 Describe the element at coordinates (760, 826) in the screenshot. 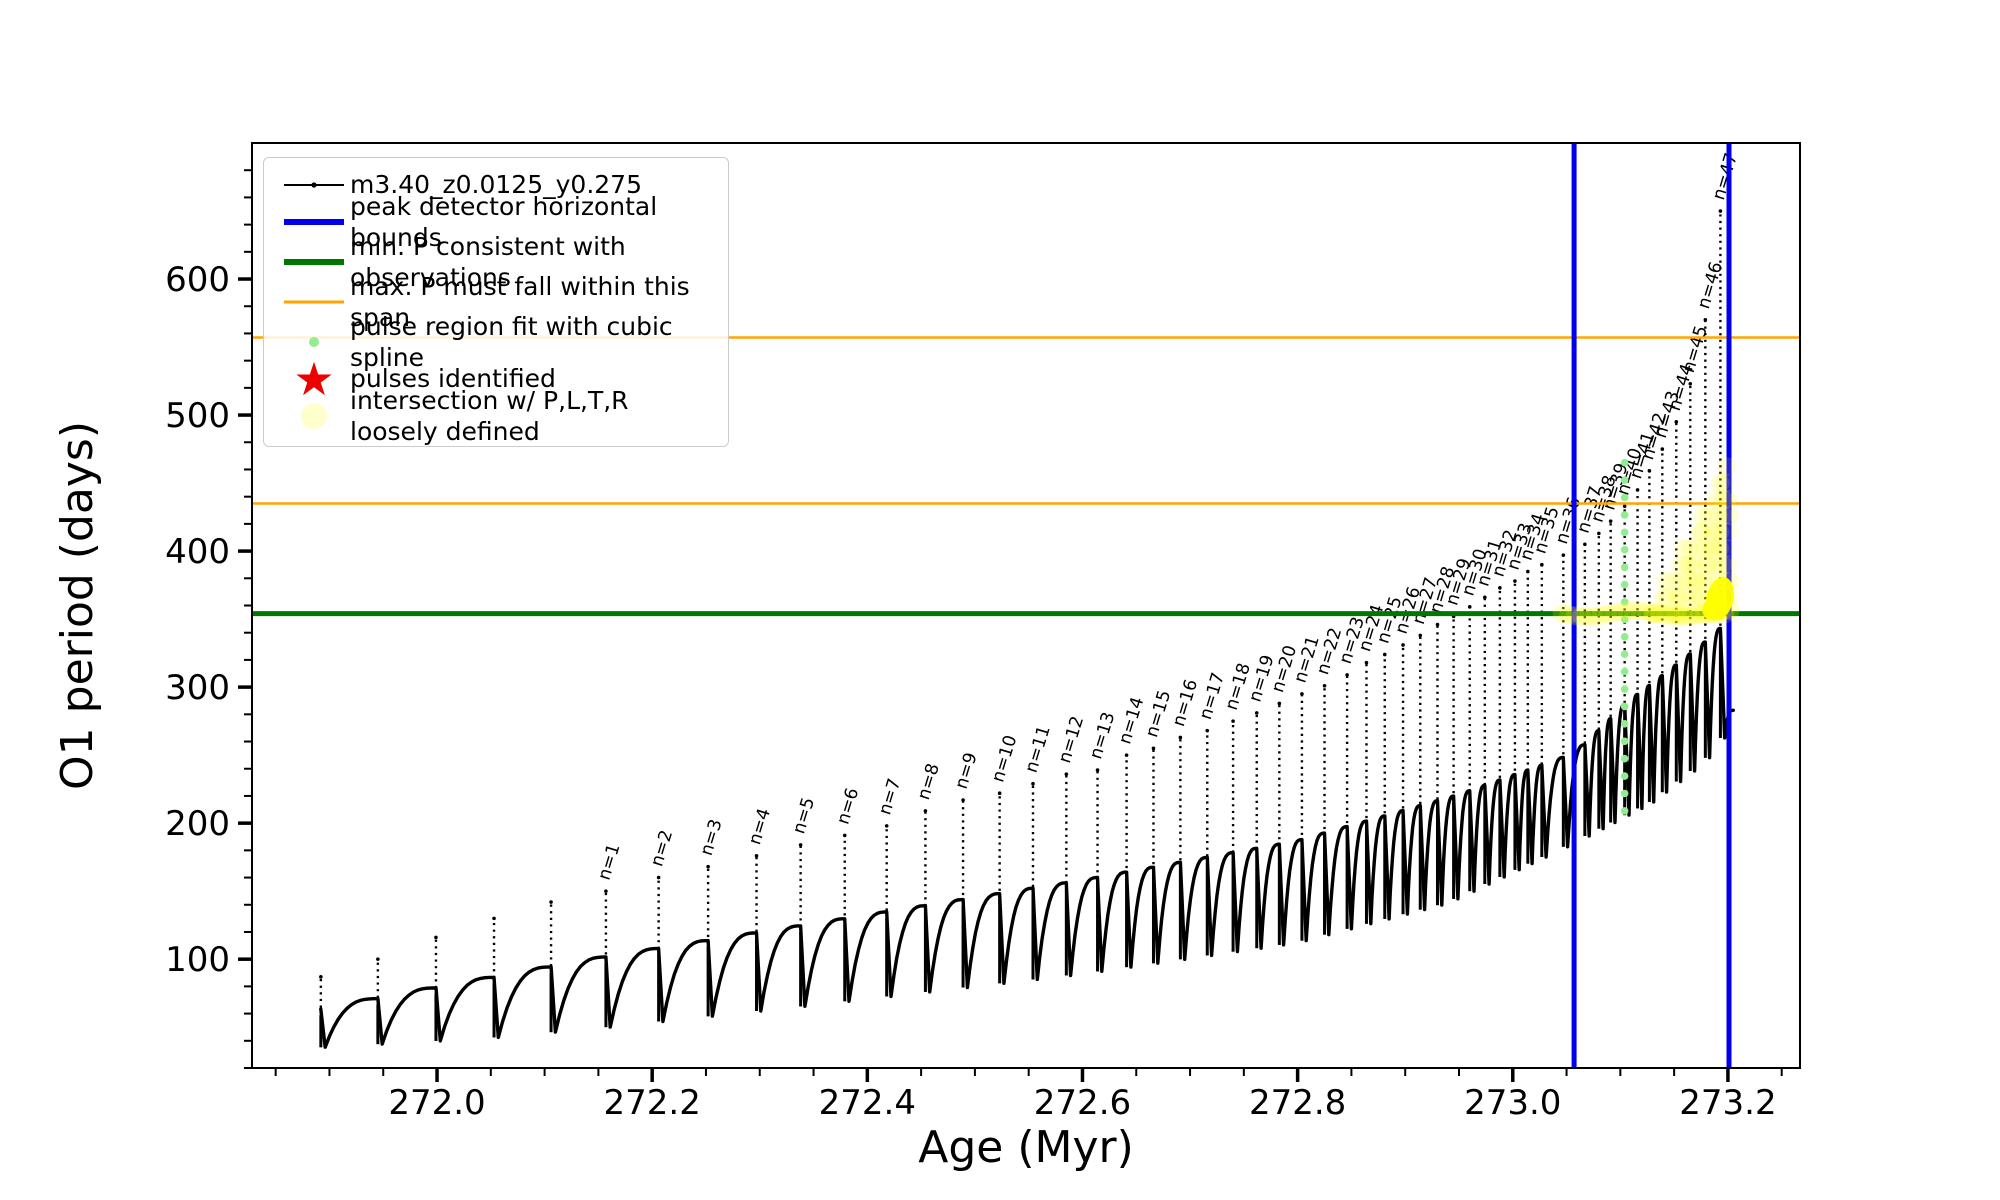

I see `pulse-label: n=4` at that location.